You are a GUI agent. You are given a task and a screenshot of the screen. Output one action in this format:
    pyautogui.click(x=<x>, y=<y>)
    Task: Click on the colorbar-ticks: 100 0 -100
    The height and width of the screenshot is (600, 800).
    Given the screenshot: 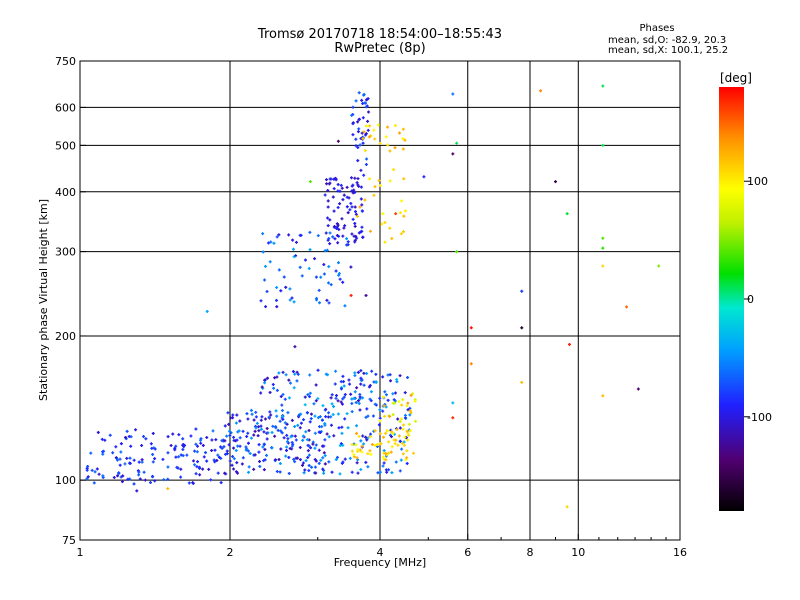 What is the action you would take?
    pyautogui.click(x=758, y=299)
    